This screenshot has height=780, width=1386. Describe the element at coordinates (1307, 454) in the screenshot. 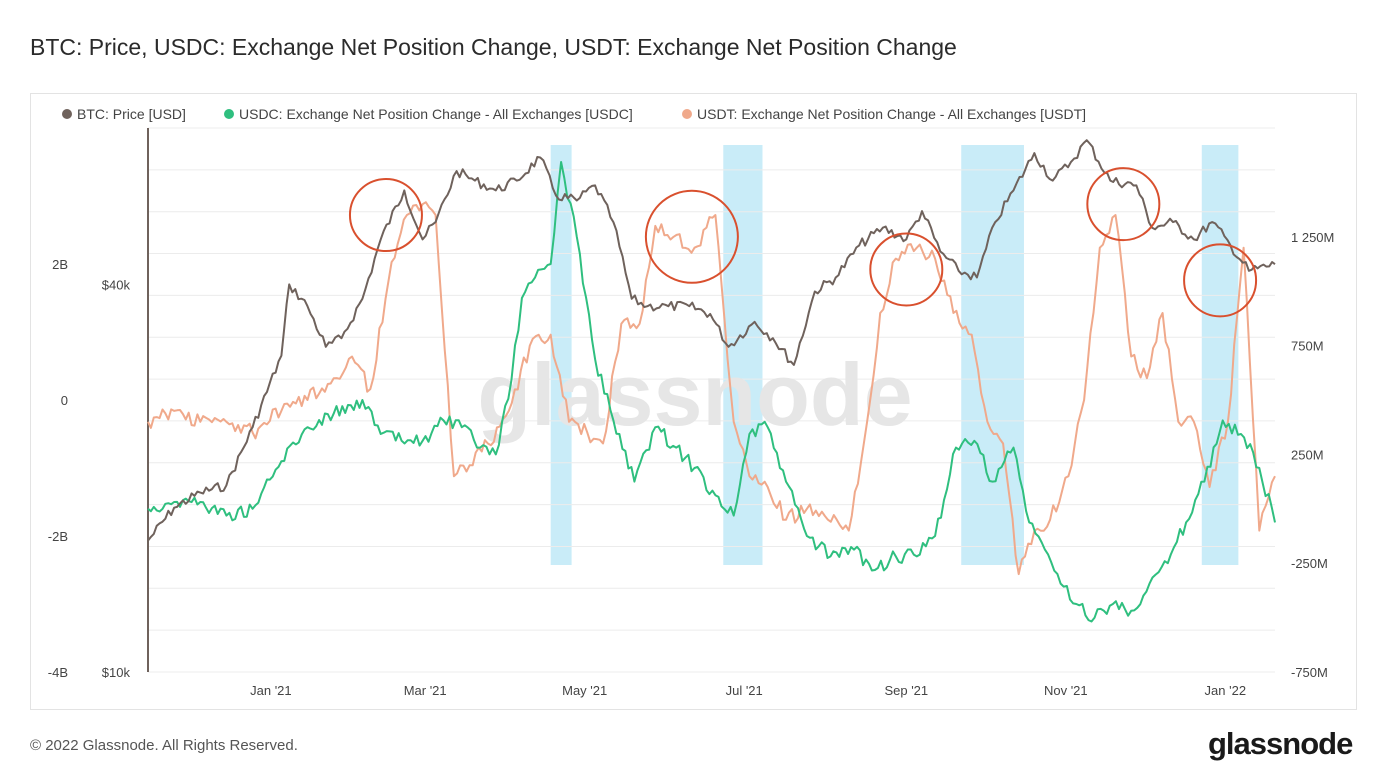

I see `right-tick-usdt: 250M` at that location.